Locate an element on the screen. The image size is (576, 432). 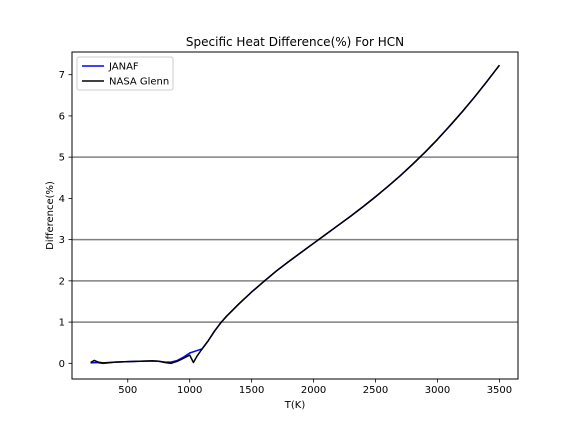
y-tick-label: 4 is located at coordinates (62, 199).